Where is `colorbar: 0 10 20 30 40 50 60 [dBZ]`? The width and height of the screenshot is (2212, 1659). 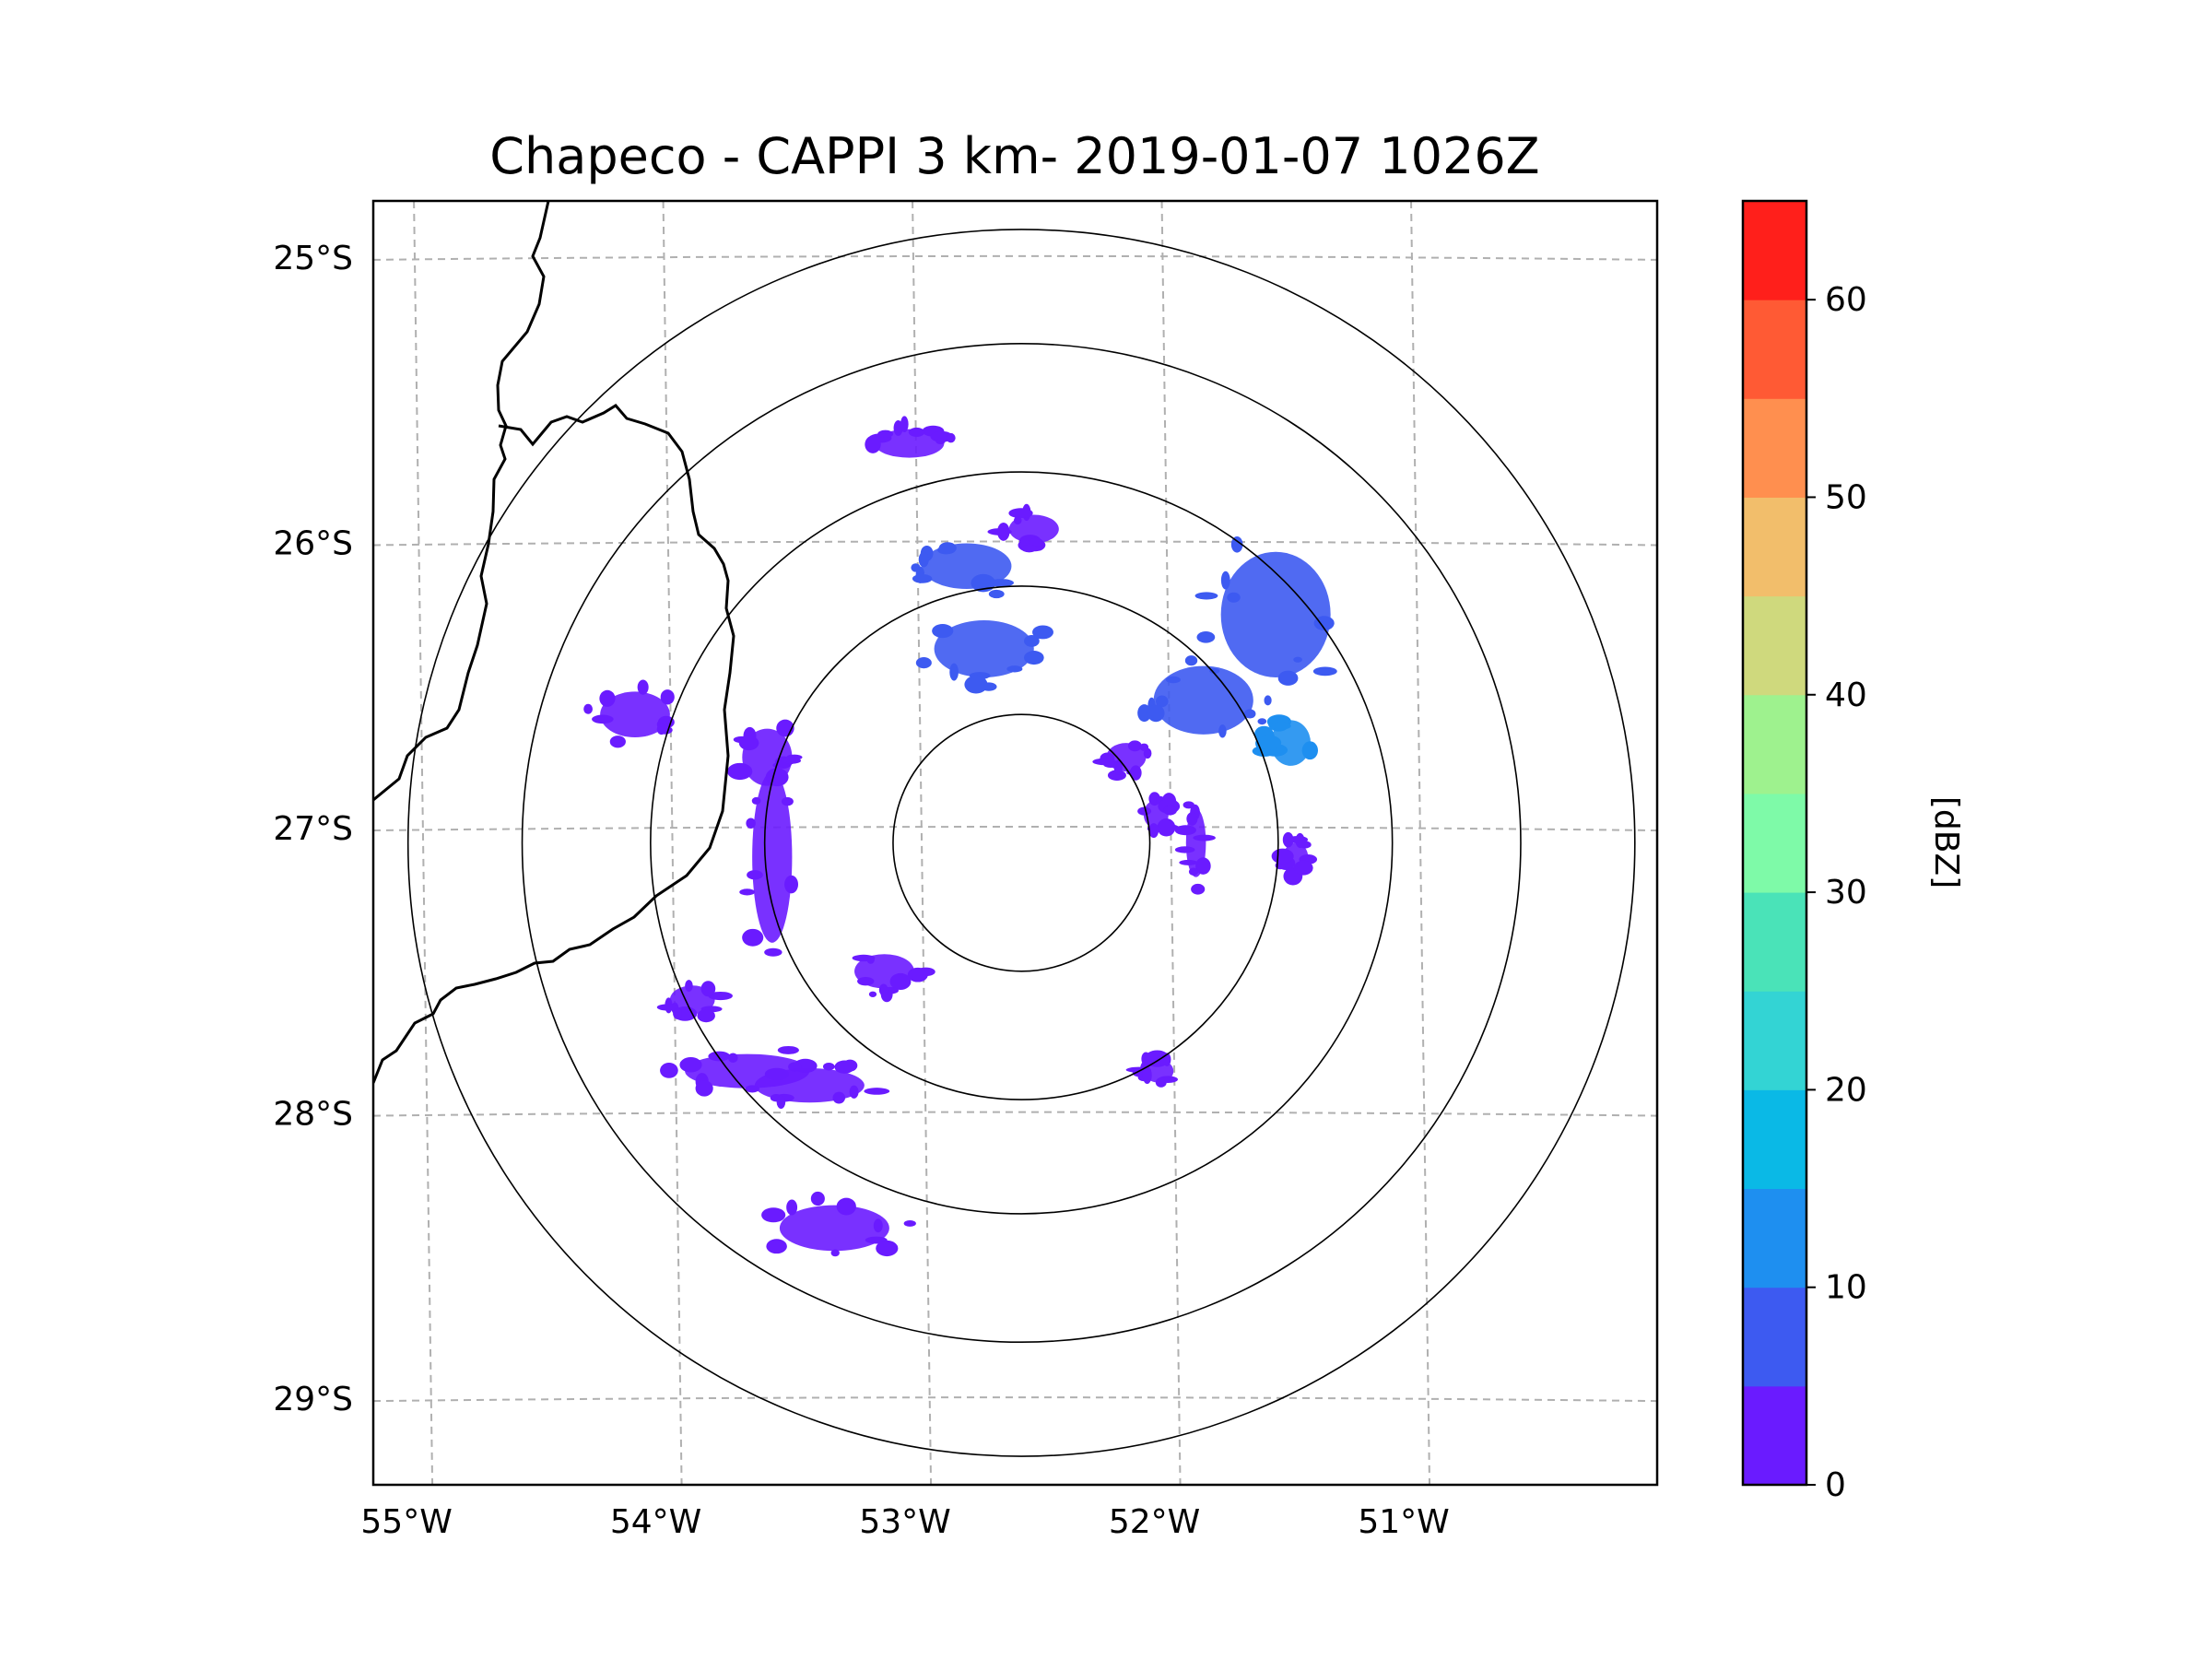
colorbar: 0 10 20 30 40 50 60 [dBZ] is located at coordinates (1853, 851).